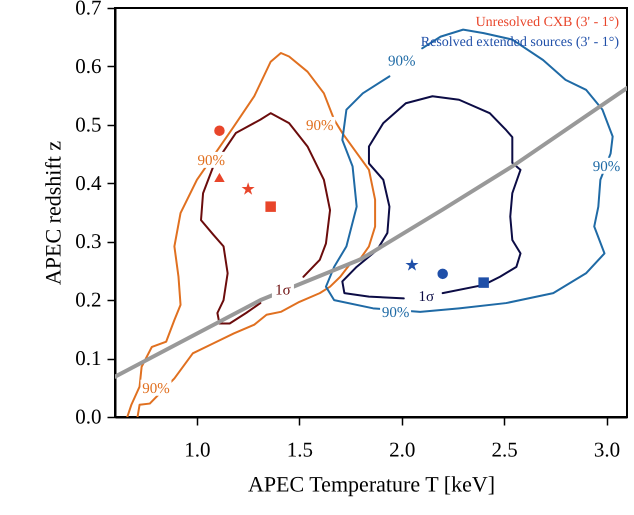 This screenshot has height=515, width=634. Describe the element at coordinates (197, 450) in the screenshot. I see `x-tick-label: 1.0` at that location.